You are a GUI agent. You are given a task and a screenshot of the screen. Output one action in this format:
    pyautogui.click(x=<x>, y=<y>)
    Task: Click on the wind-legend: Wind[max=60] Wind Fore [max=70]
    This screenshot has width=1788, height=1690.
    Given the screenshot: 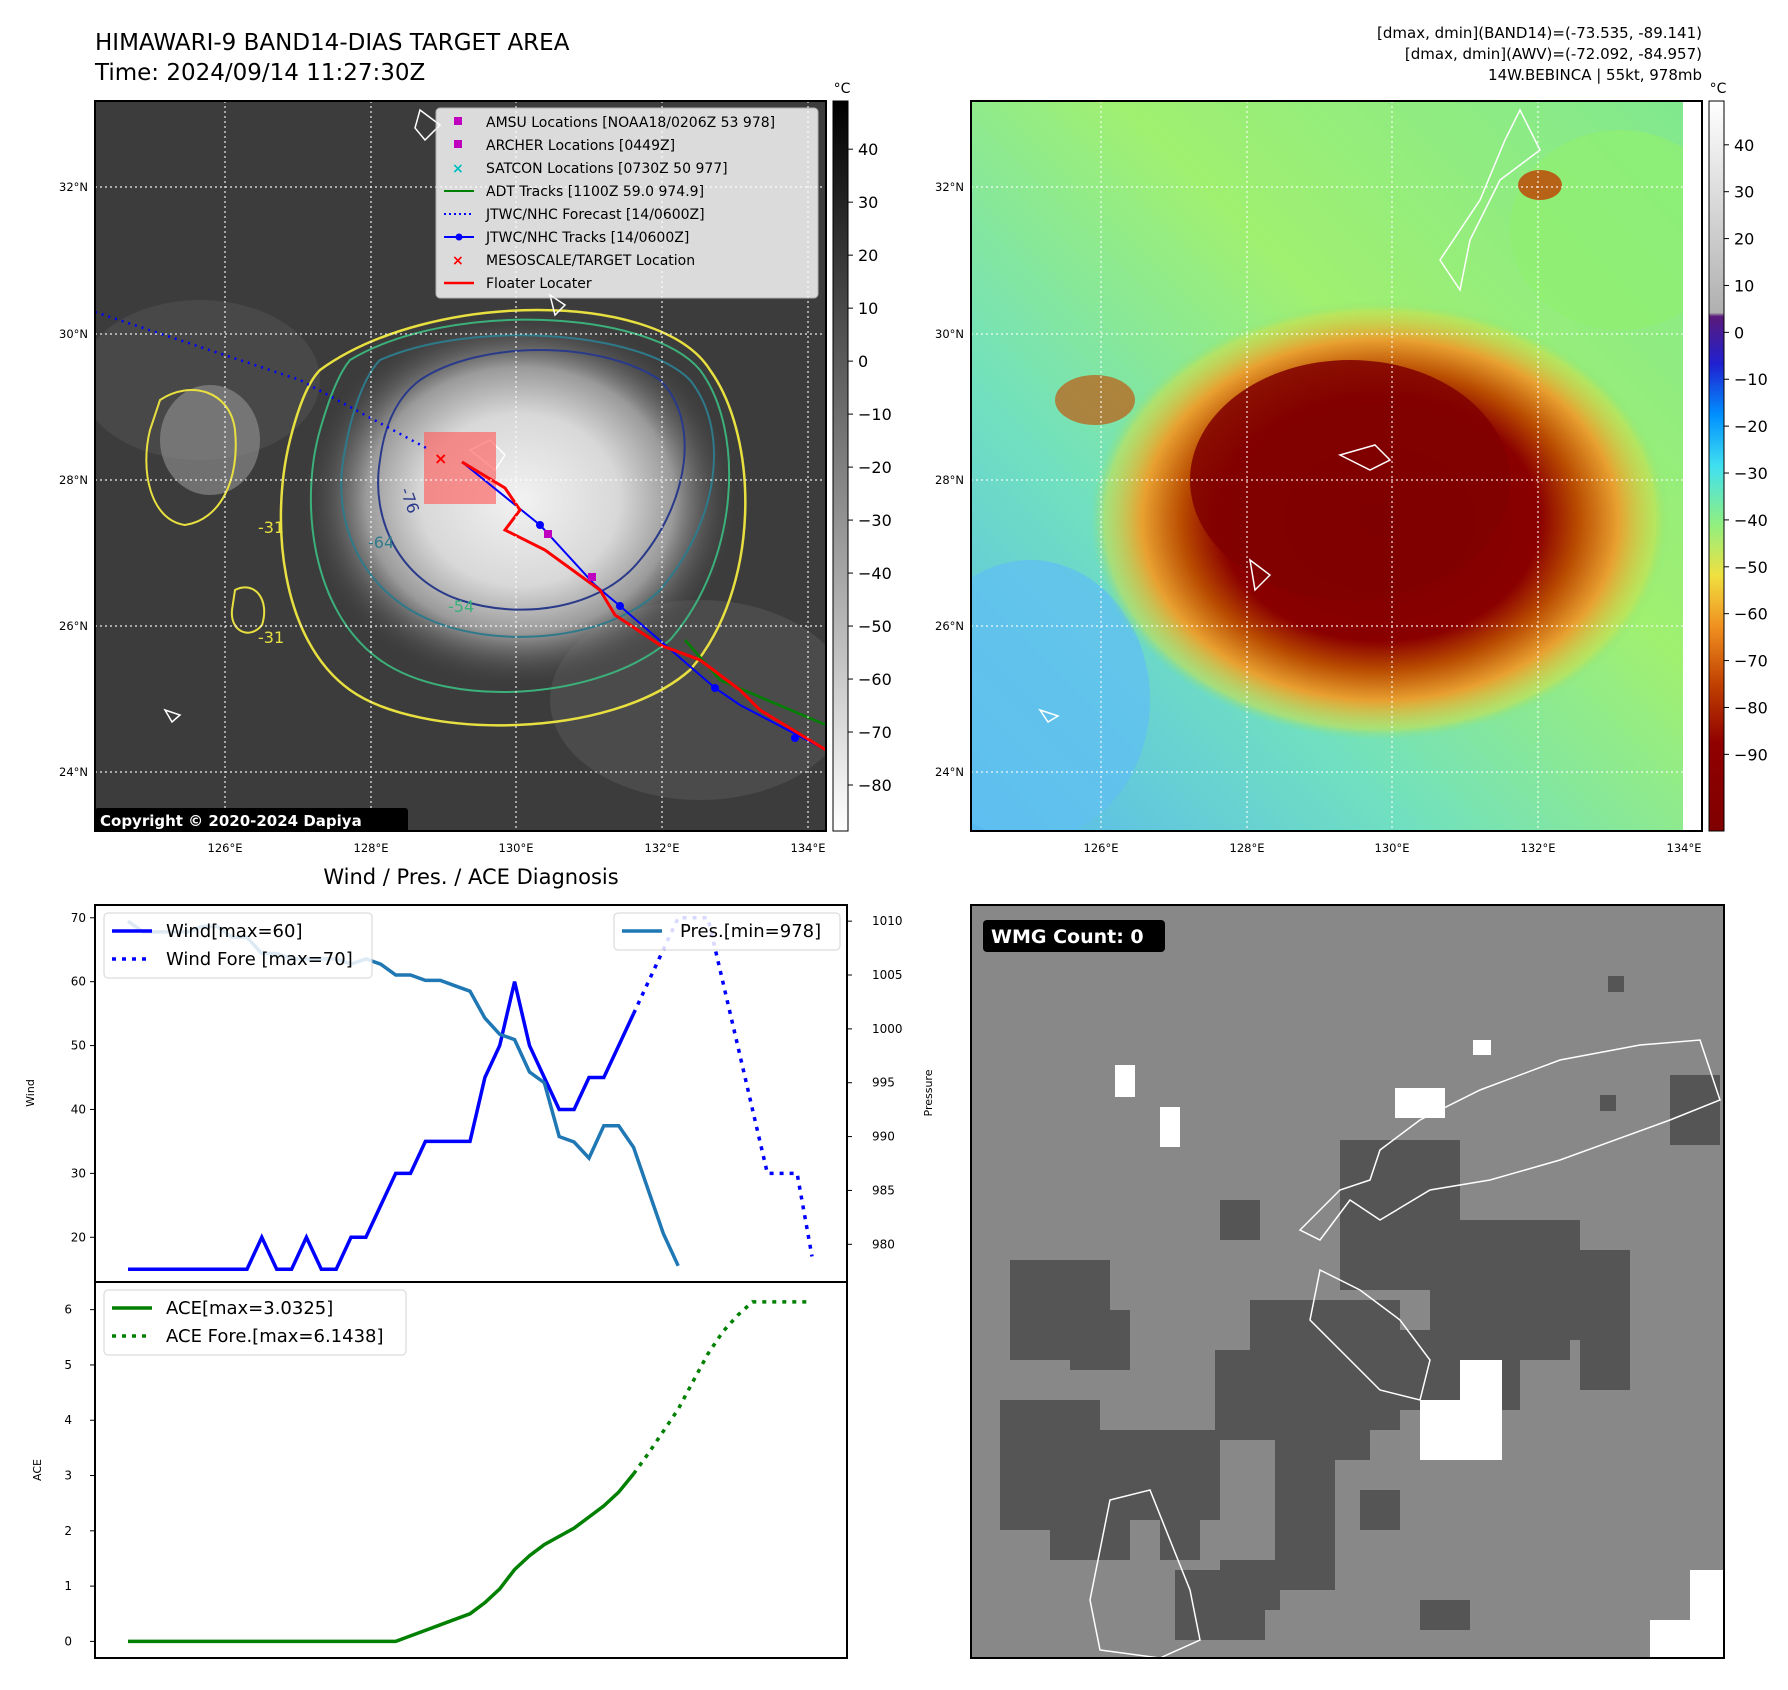 What is the action you would take?
    pyautogui.click(x=238, y=945)
    